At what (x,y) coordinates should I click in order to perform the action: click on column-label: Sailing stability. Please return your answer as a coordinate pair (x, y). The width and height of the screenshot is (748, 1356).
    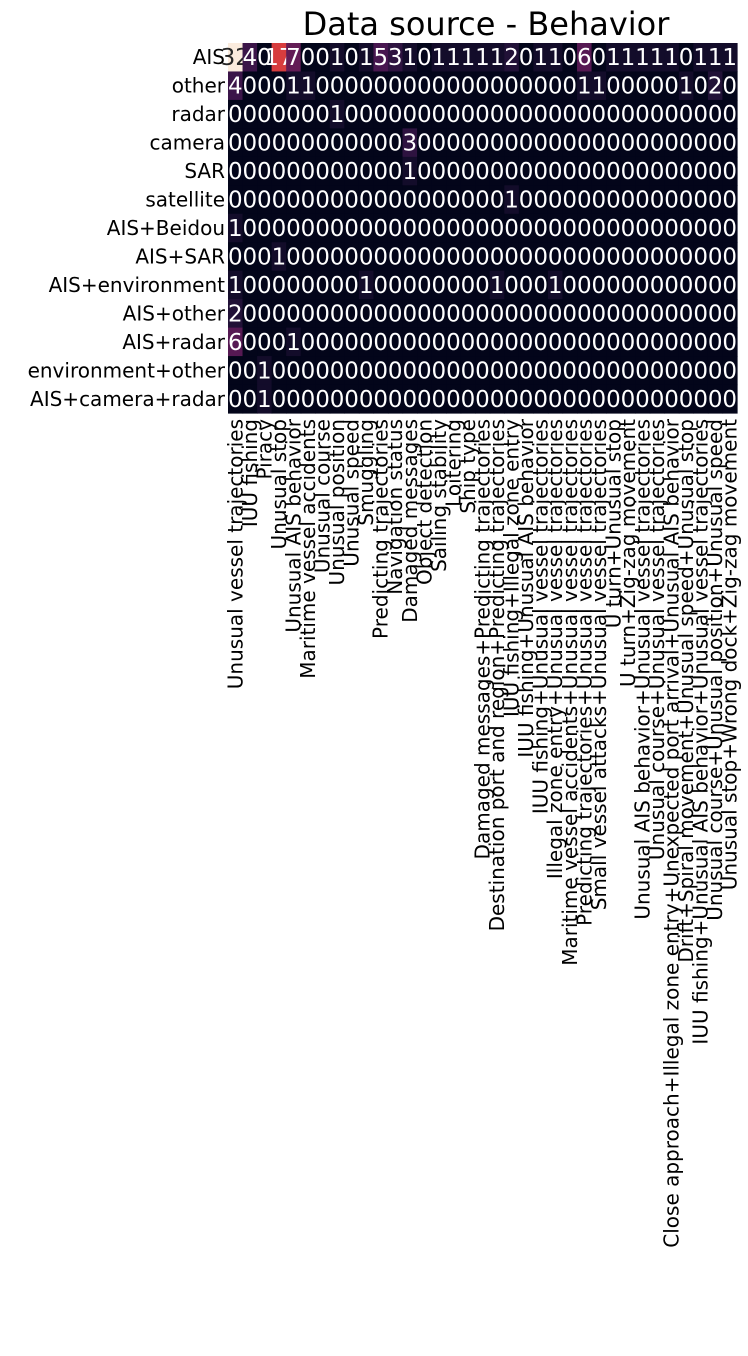
    Looking at the image, I should click on (439, 495).